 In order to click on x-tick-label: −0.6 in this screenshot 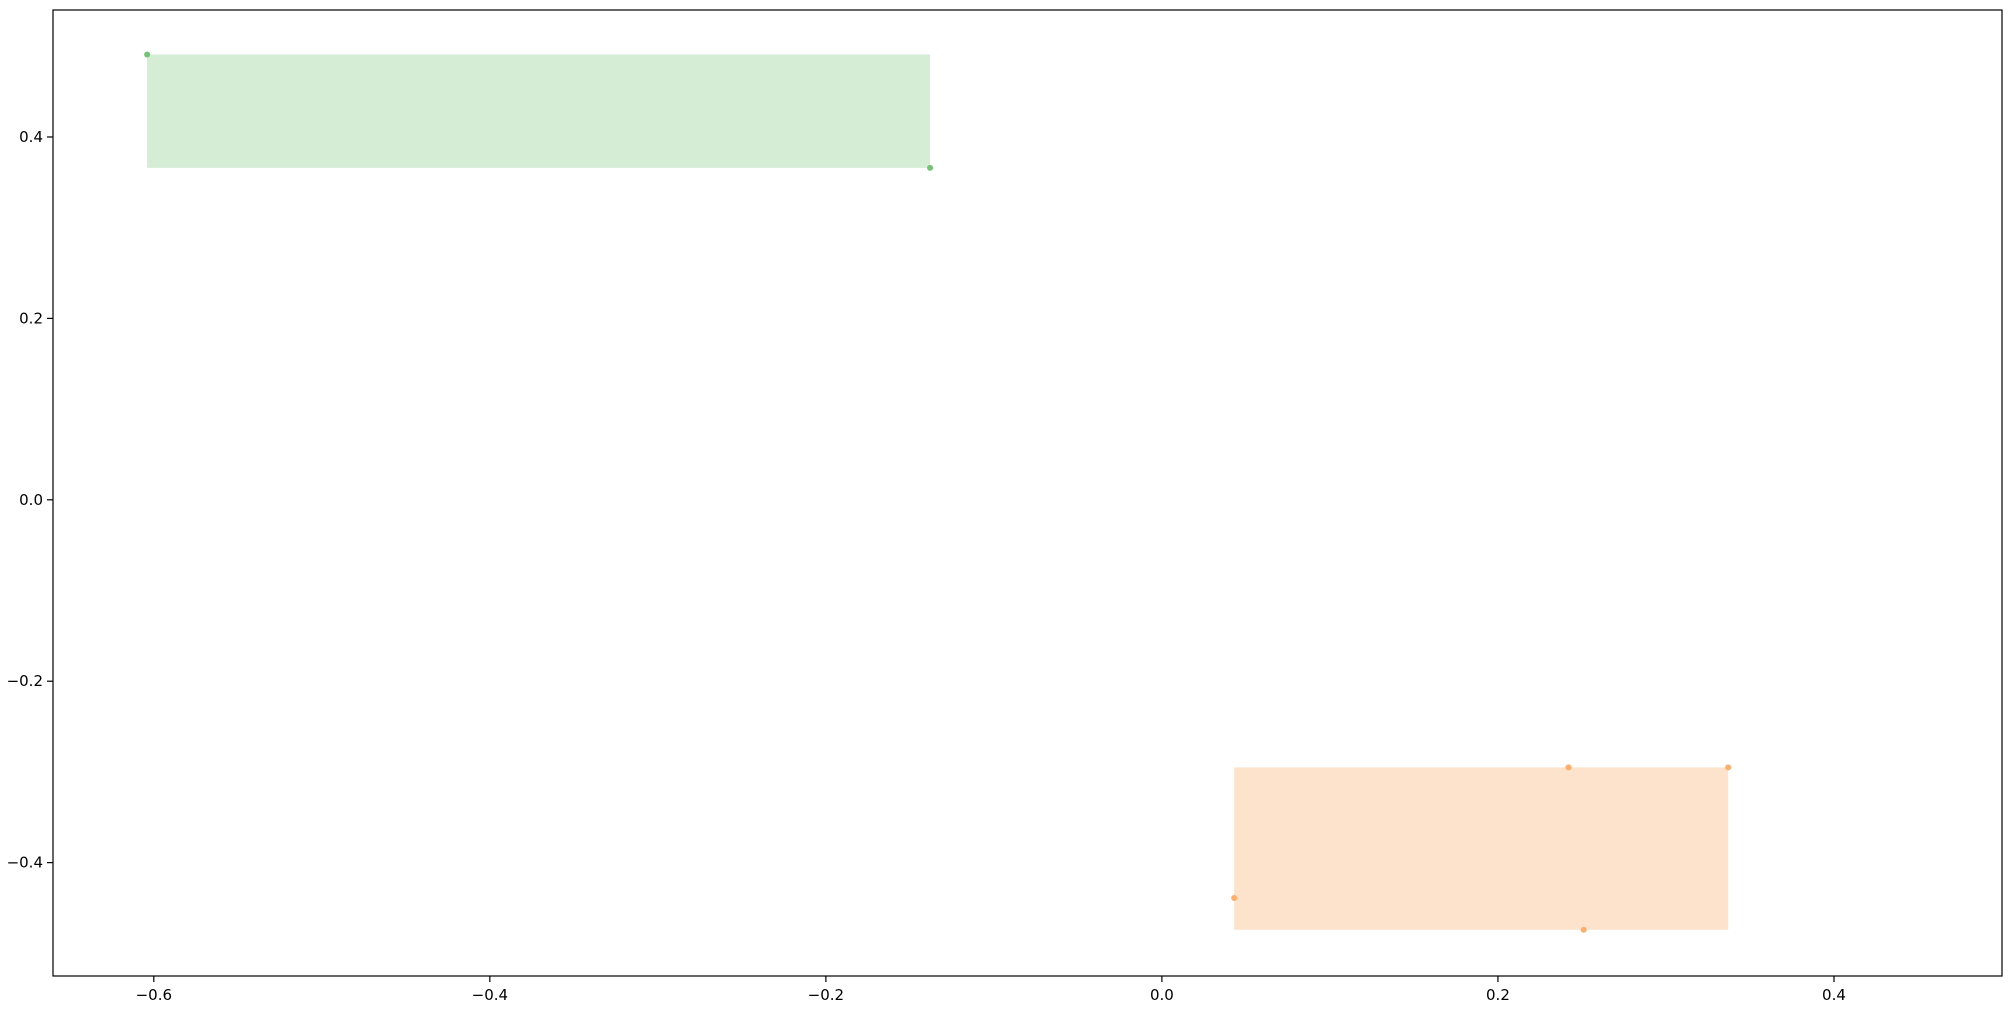, I will do `click(154, 995)`.